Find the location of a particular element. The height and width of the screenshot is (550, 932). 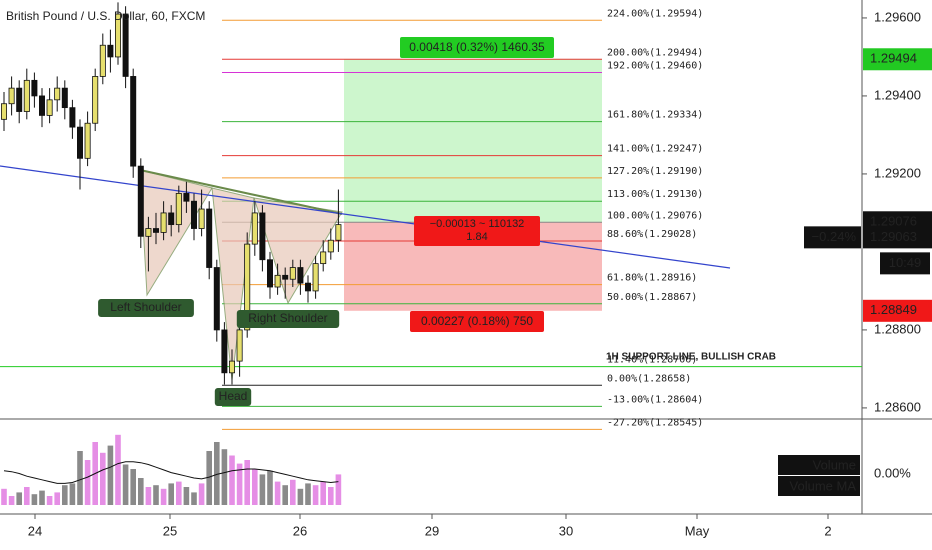

center-label: 1.84 is located at coordinates (476, 237).